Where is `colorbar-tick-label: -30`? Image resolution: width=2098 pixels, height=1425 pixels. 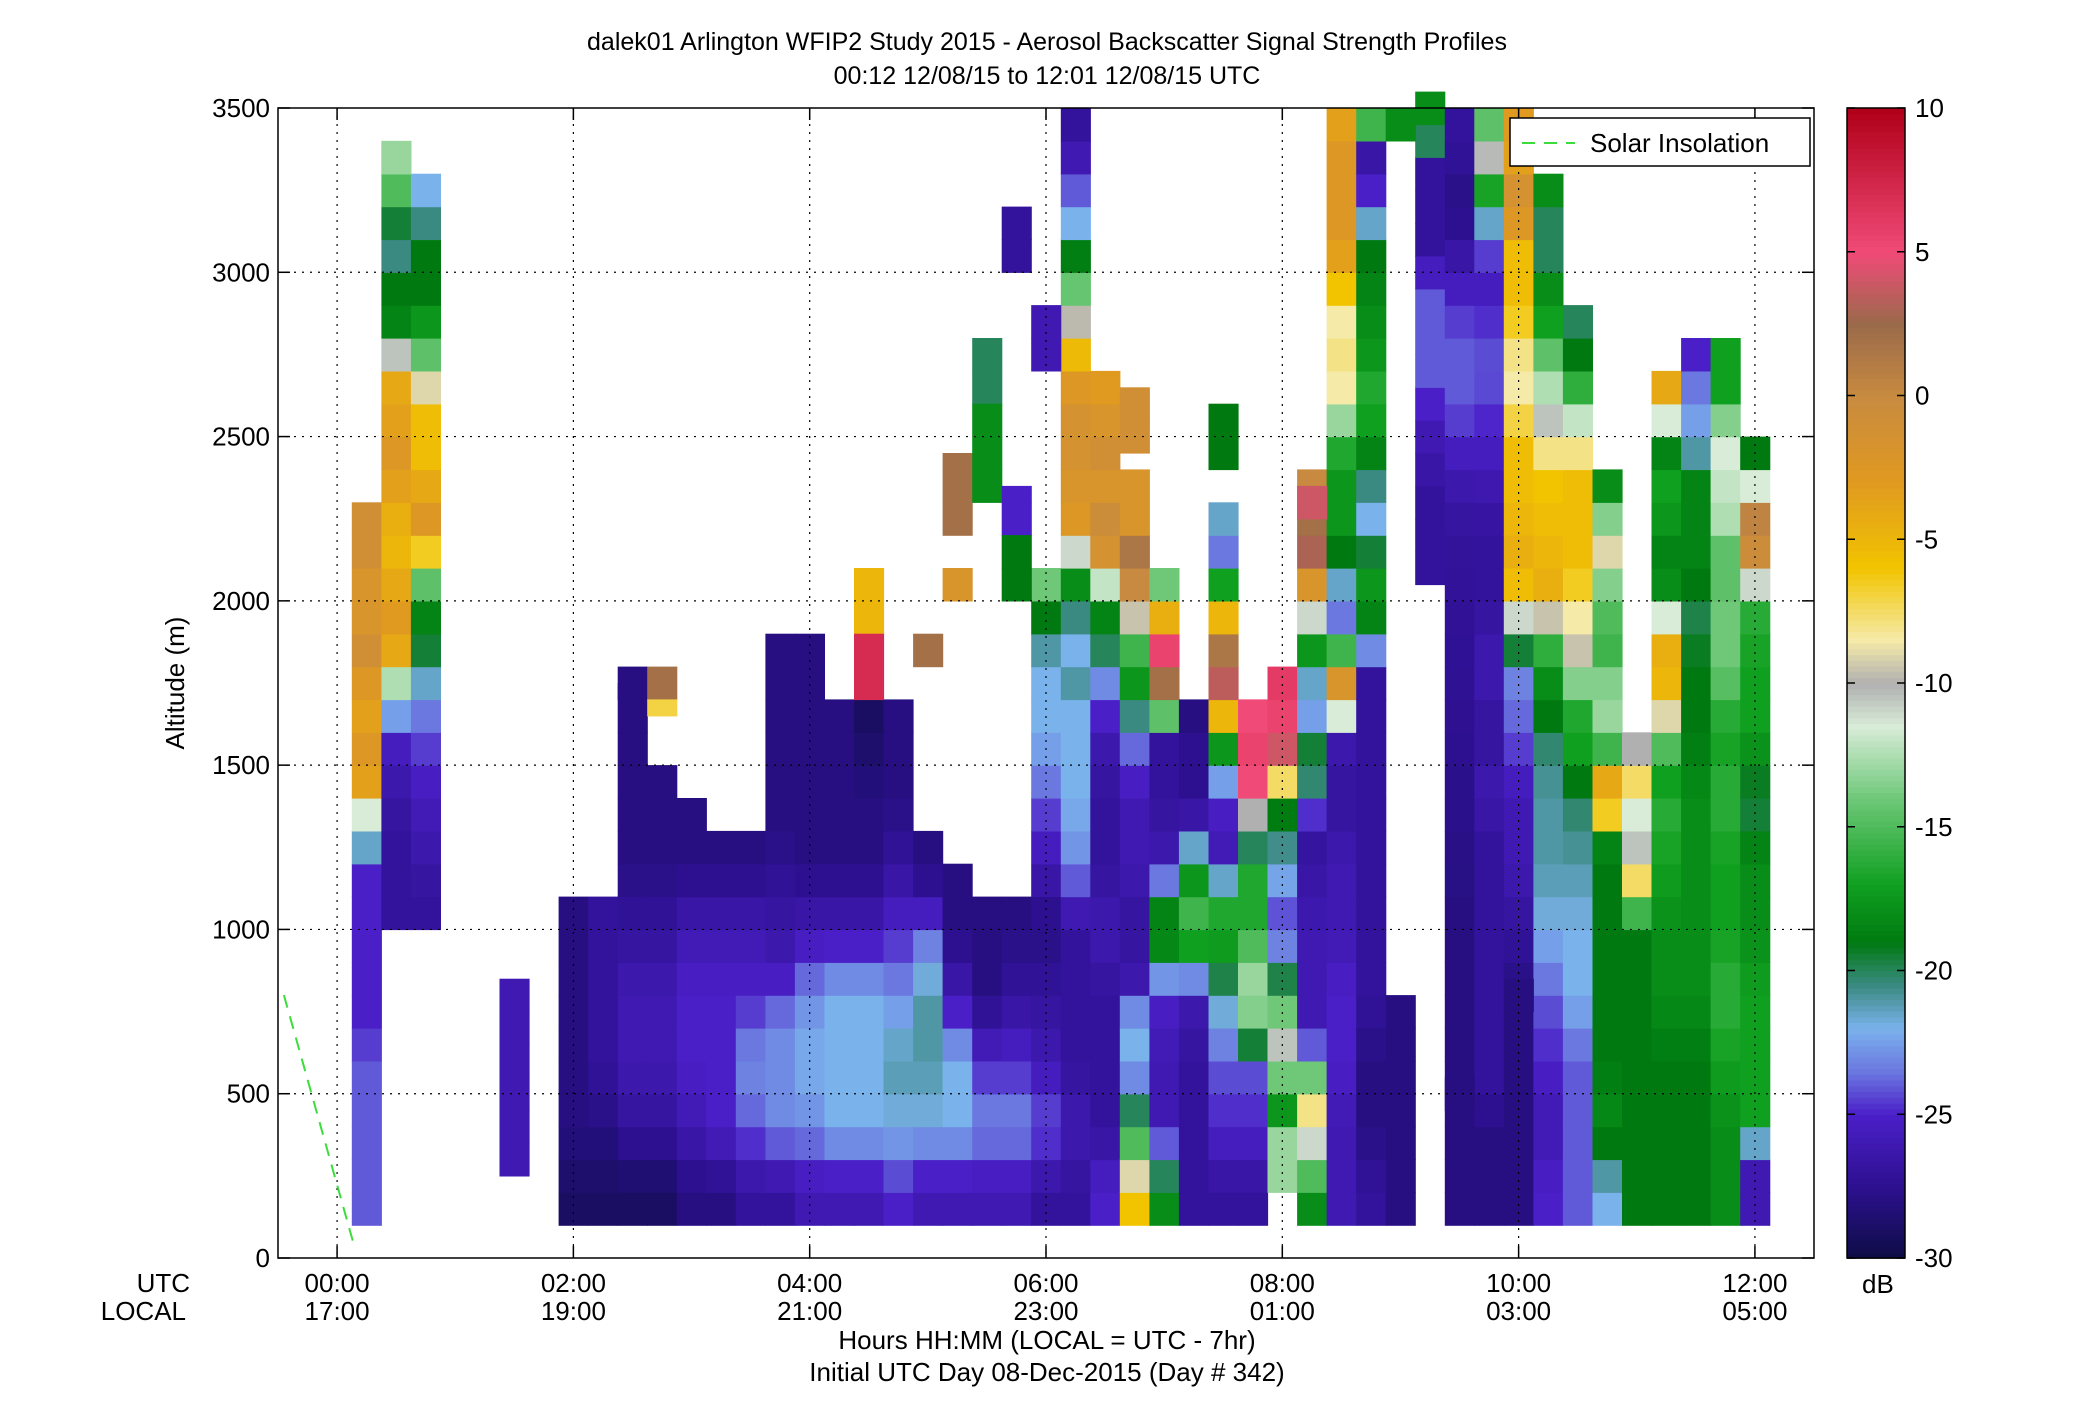 colorbar-tick-label: -30 is located at coordinates (1934, 1258).